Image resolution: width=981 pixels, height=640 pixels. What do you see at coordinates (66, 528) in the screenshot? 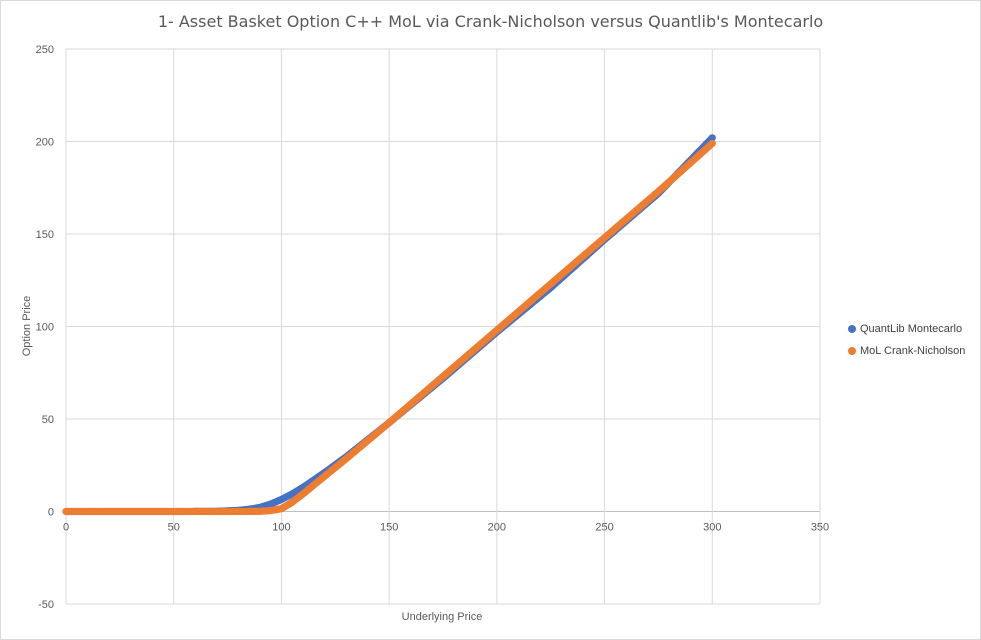
I see `x-tick-label: 0` at bounding box center [66, 528].